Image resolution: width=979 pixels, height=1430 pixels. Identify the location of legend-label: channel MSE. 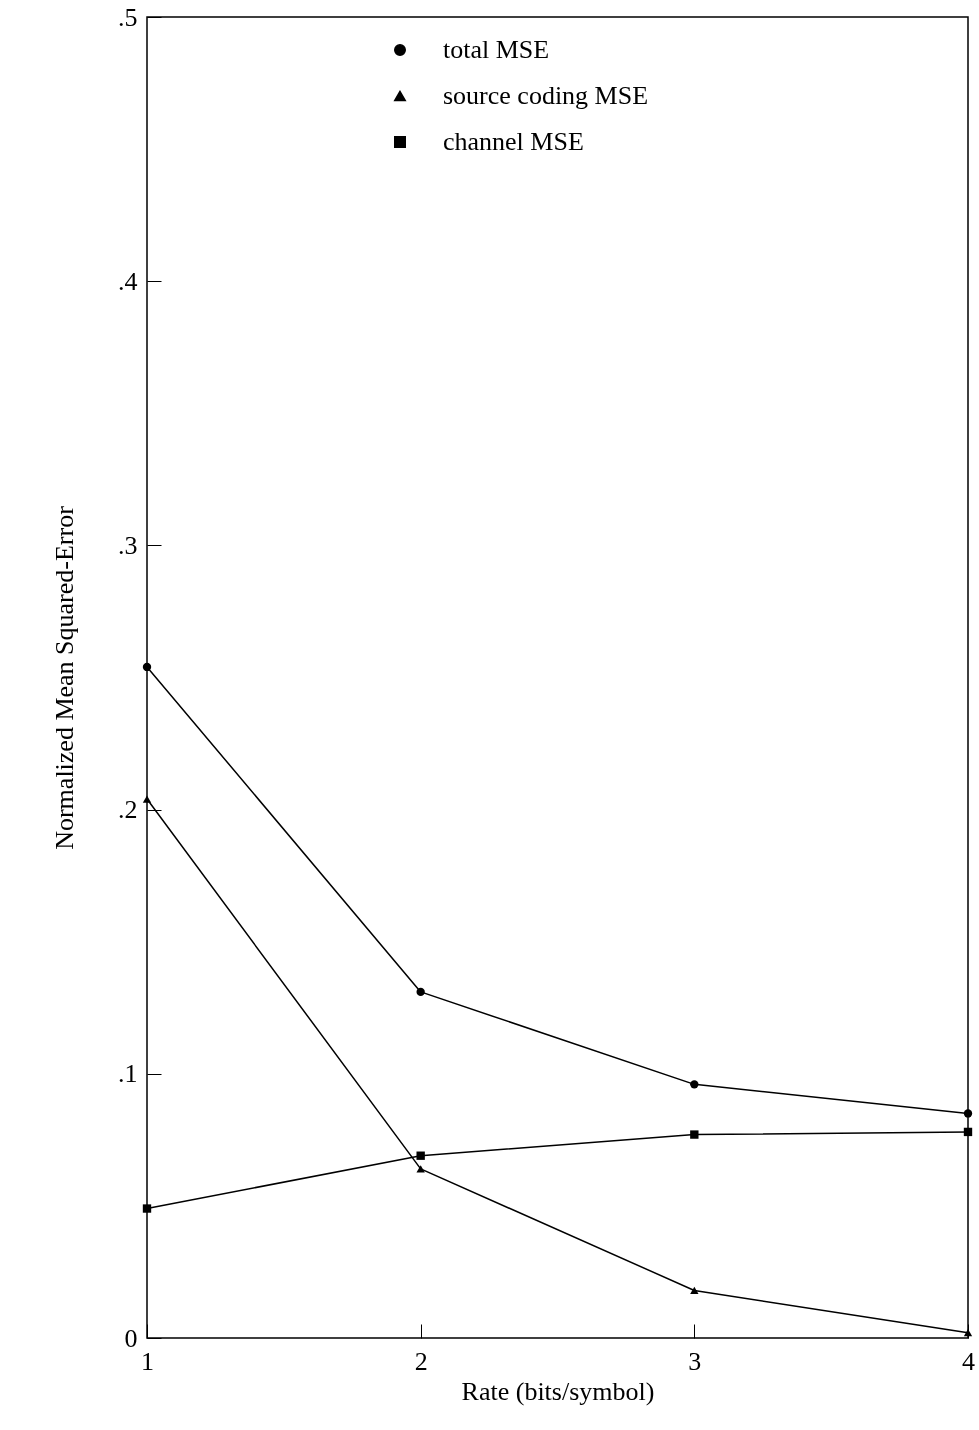
(513, 141).